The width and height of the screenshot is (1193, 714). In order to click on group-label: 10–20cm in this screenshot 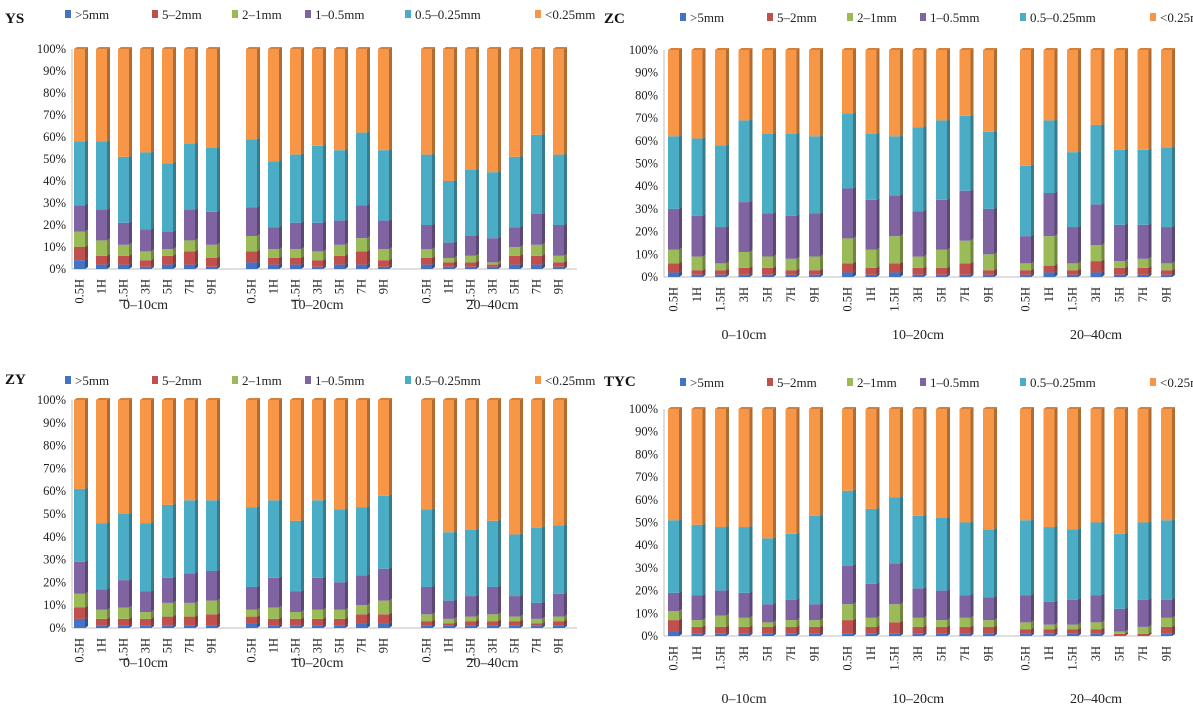, I will do `click(317, 305)`.